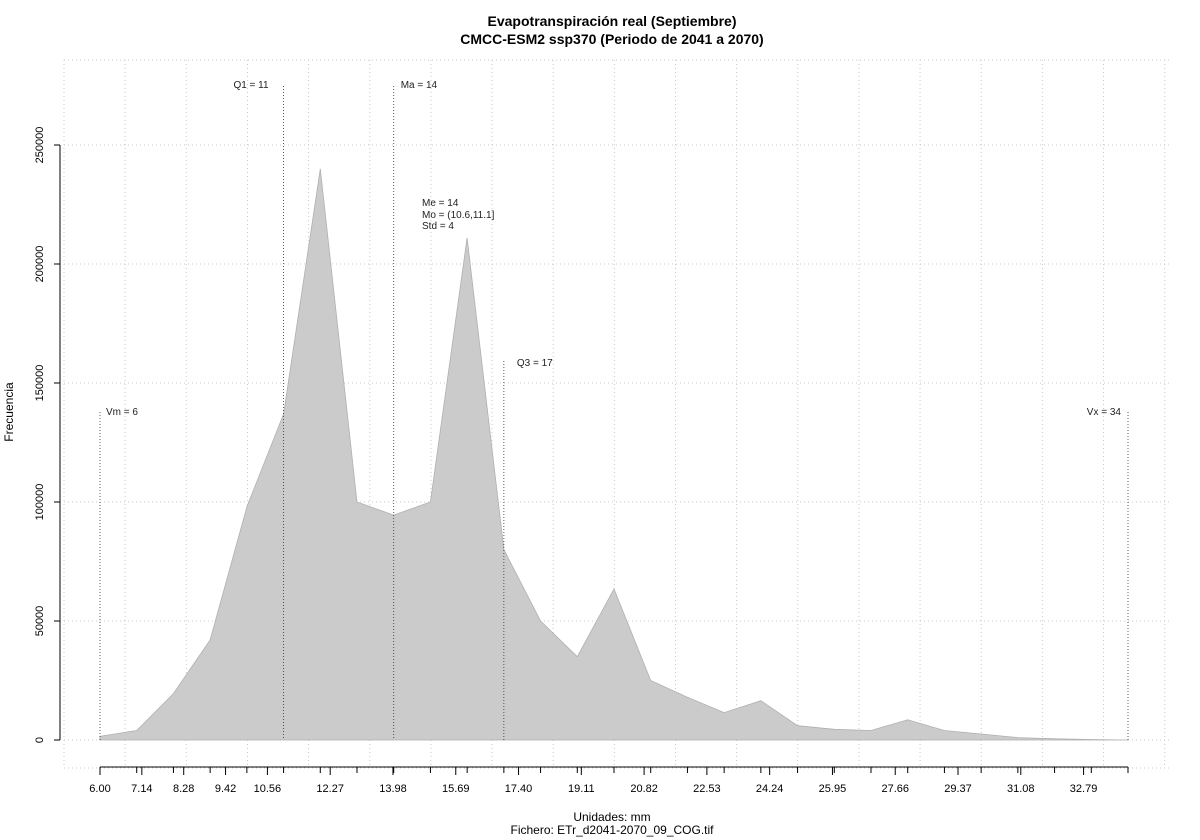 This screenshot has height=840, width=1200. I want to click on annotation-vx: Vx = 34, so click(1104, 412).